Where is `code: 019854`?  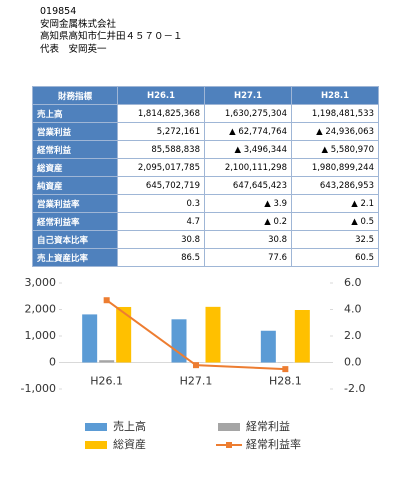 code: 019854 is located at coordinates (58, 11).